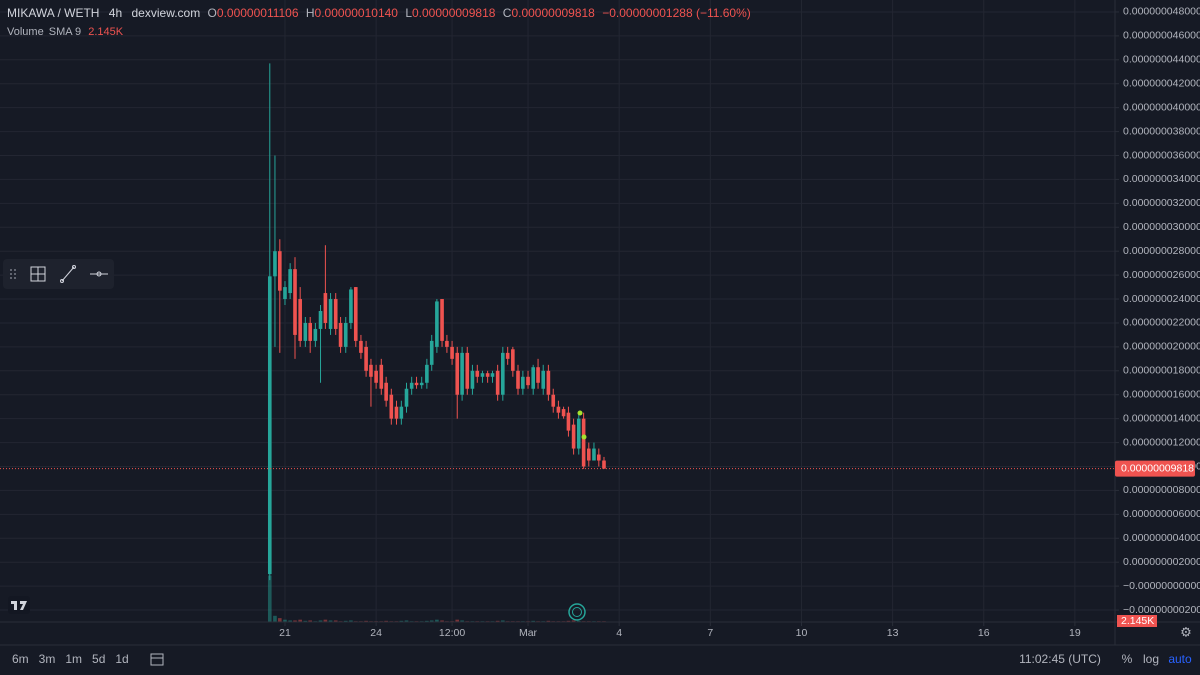 The image size is (1200, 675). What do you see at coordinates (528, 633) in the screenshot?
I see `x-tick-label: Mar` at bounding box center [528, 633].